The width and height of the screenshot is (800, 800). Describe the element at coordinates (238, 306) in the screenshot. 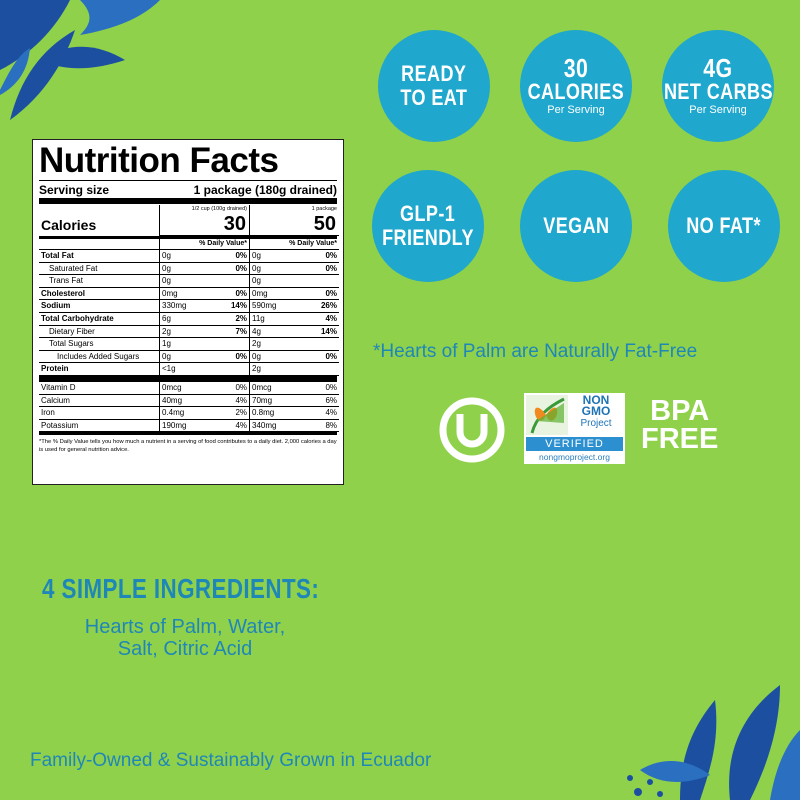

I see `nutrient-percent: 14%` at that location.